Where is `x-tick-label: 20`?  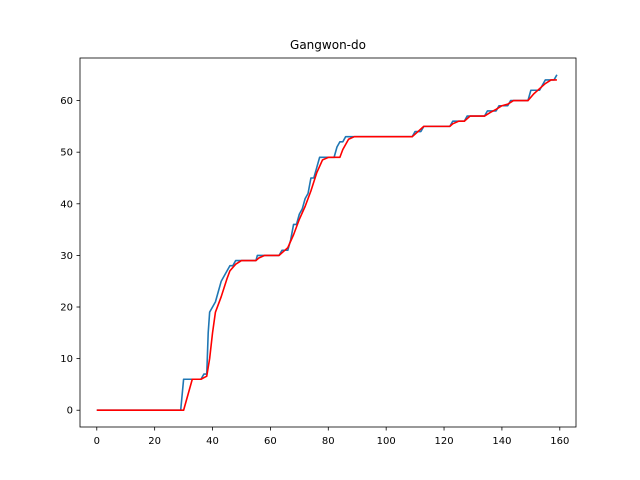 x-tick-label: 20 is located at coordinates (154, 441).